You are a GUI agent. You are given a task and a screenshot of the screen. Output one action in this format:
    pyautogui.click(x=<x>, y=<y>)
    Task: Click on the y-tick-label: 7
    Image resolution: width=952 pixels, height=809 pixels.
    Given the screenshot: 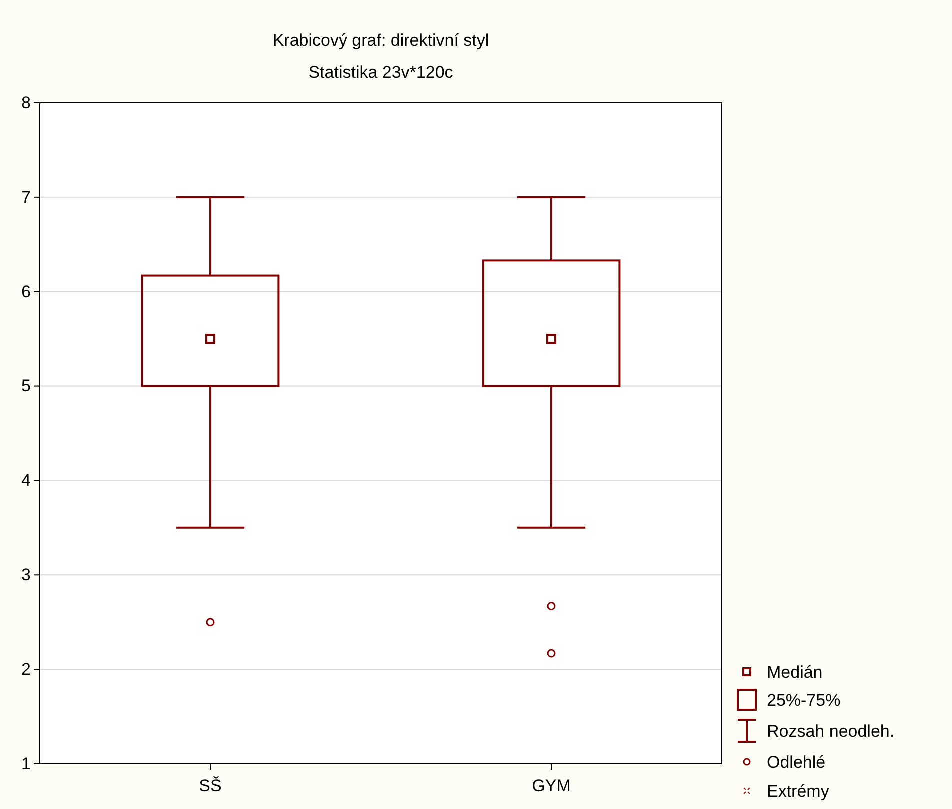 What is the action you would take?
    pyautogui.click(x=26, y=197)
    